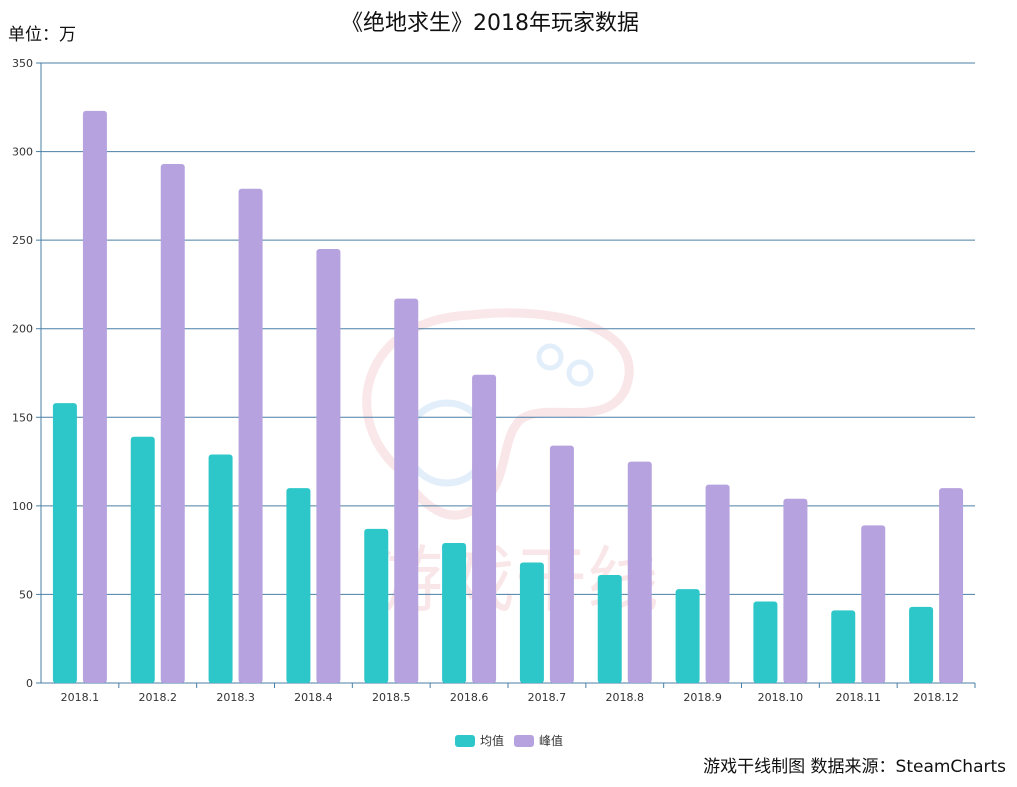 This screenshot has height=787, width=1017. I want to click on x-tick-label: 2018.5, so click(391, 697).